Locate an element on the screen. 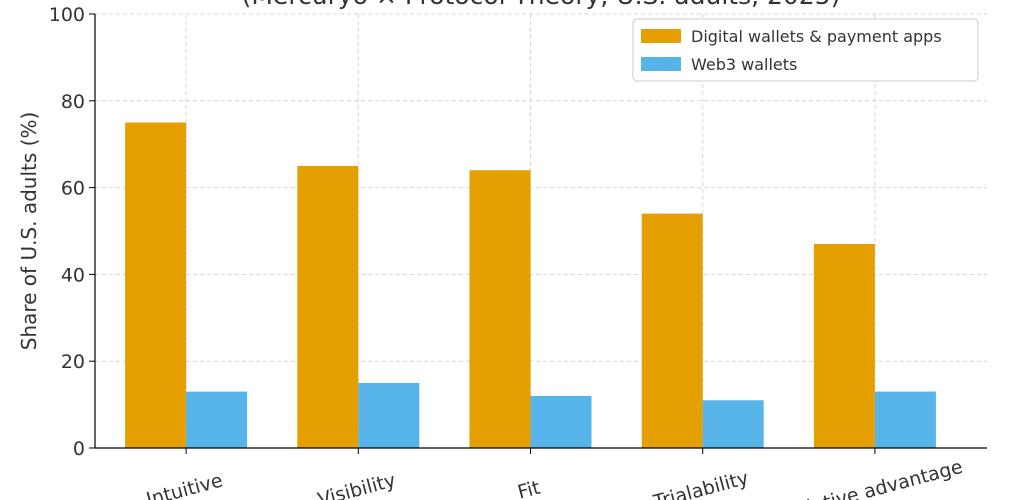 The width and height of the screenshot is (1024, 500). x-tick-label: Relative advantage is located at coordinates (874, 478).